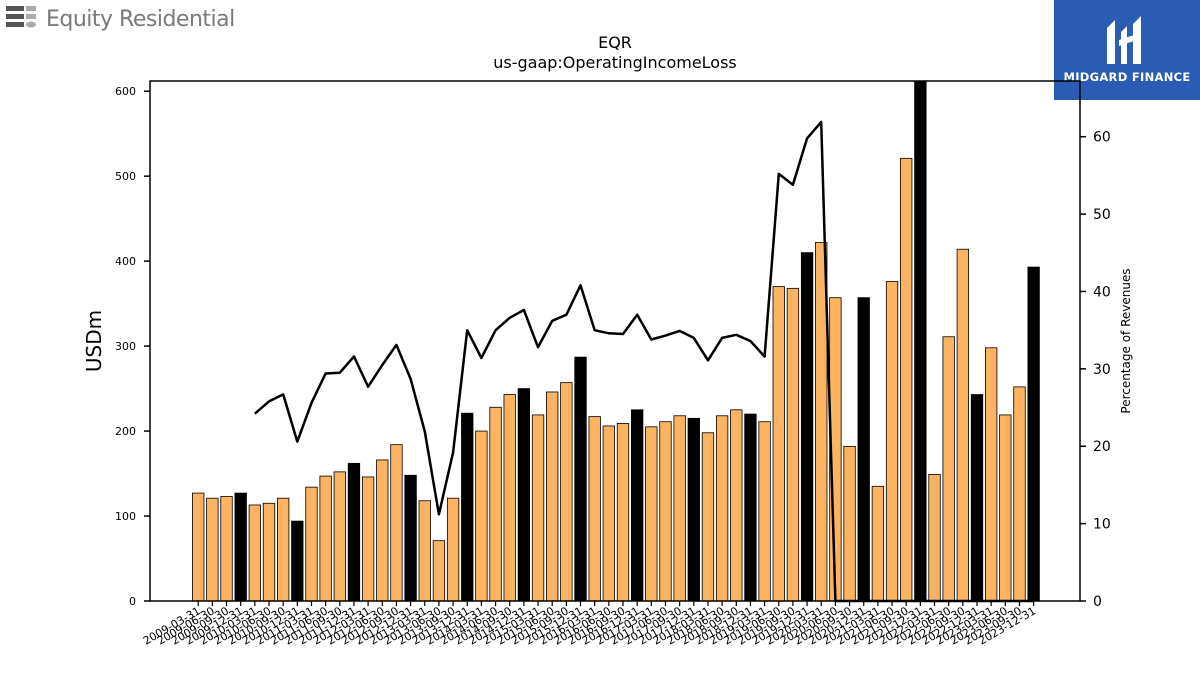  Describe the element at coordinates (1097, 602) in the screenshot. I see `y2-tick-label: 0` at that location.